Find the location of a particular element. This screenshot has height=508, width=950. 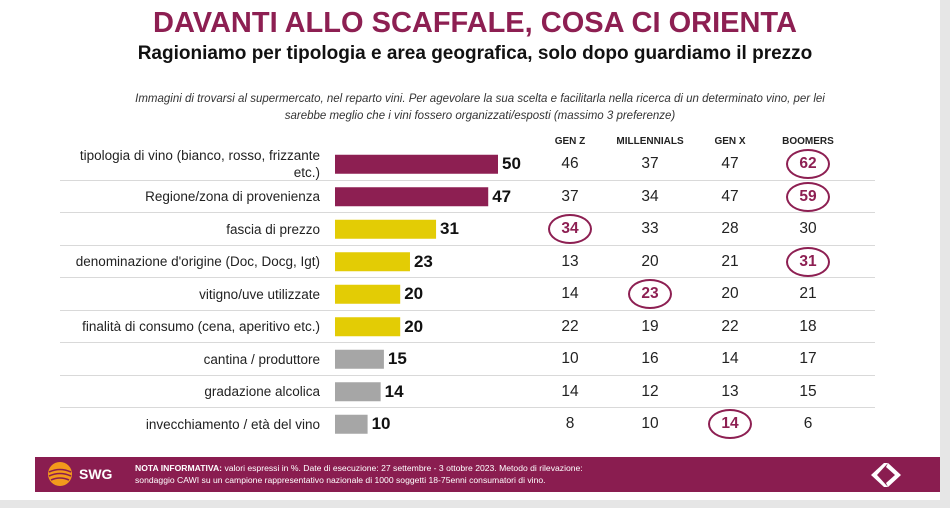

category-label: vitigno/uve utilizzate is located at coordinates (259, 294).